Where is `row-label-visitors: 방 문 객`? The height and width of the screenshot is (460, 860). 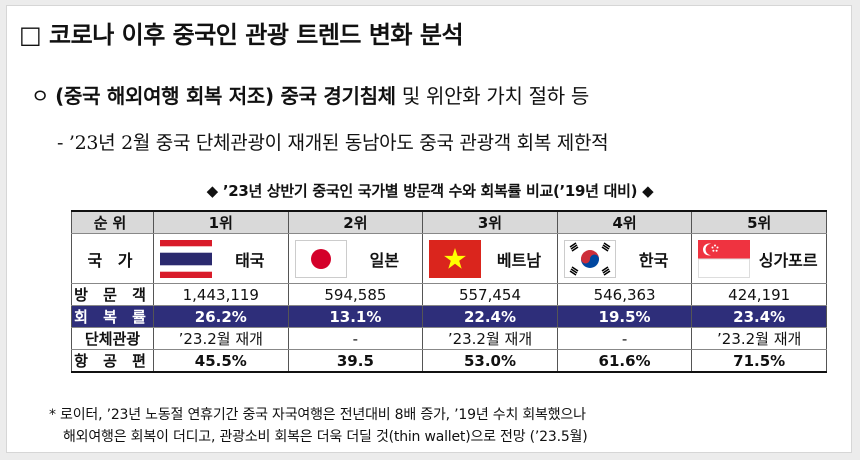 row-label-visitors: 방 문 객 is located at coordinates (112, 294).